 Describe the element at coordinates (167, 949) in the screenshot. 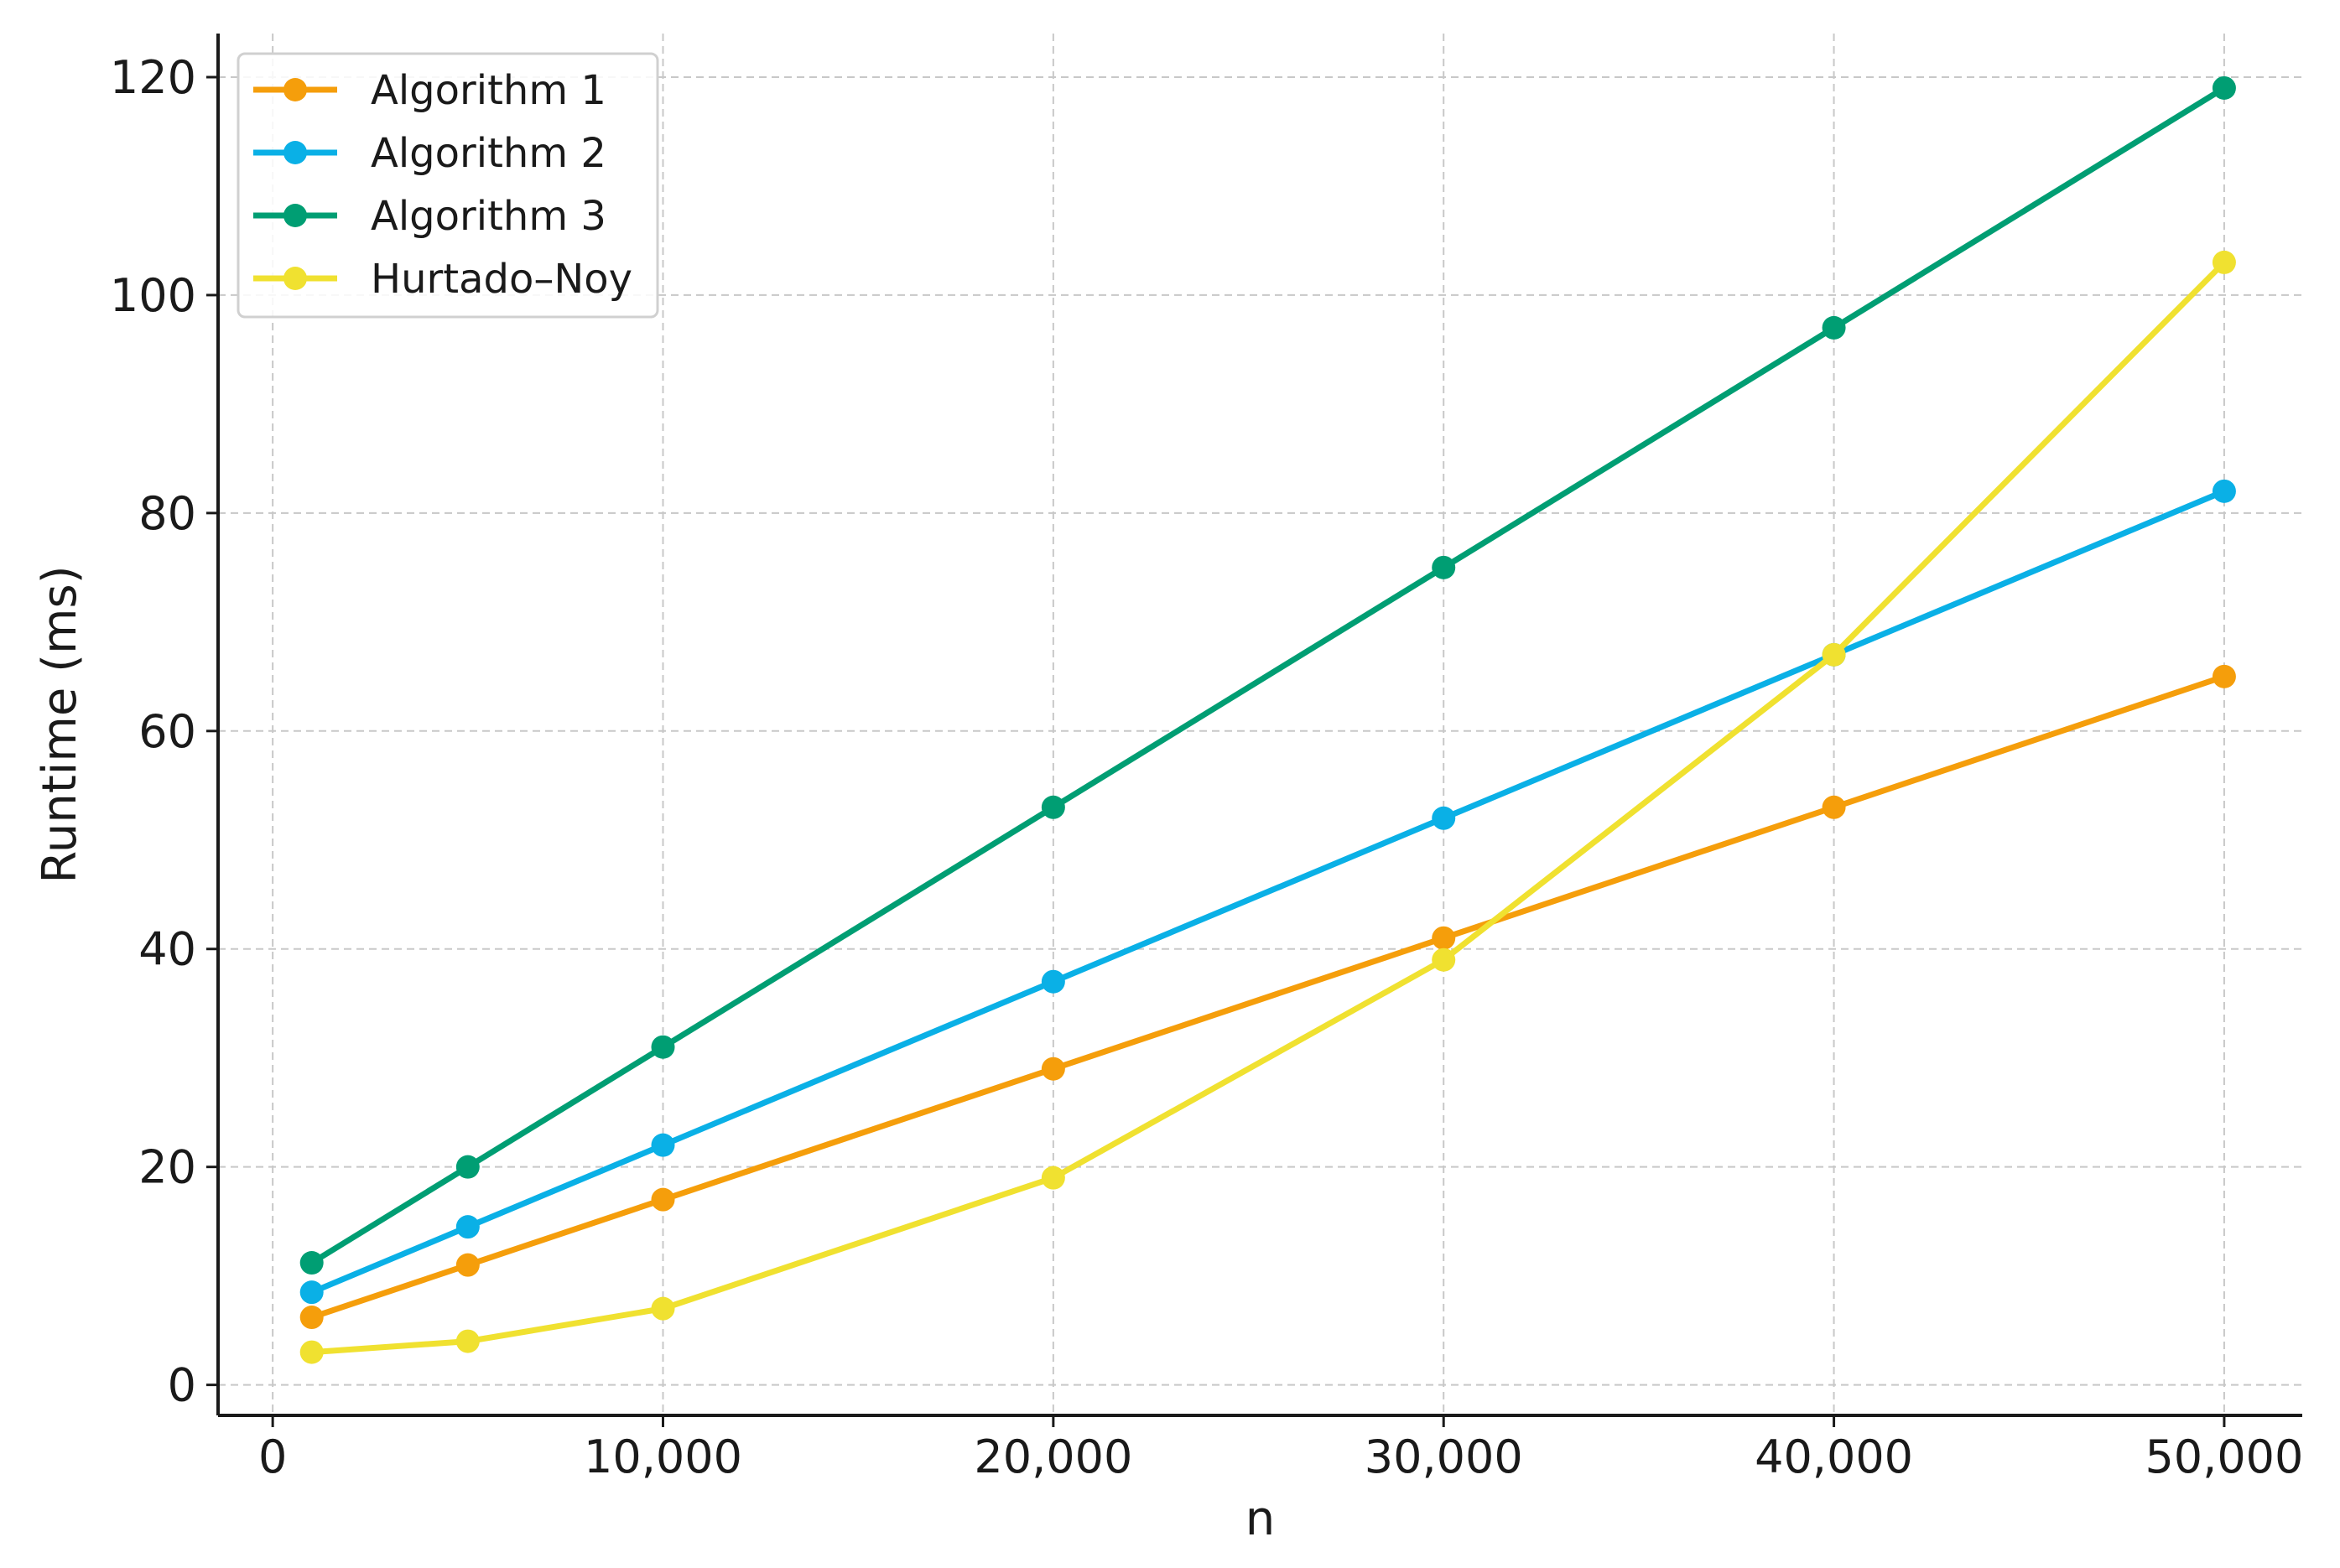

I see `y-tick-label: 40` at that location.